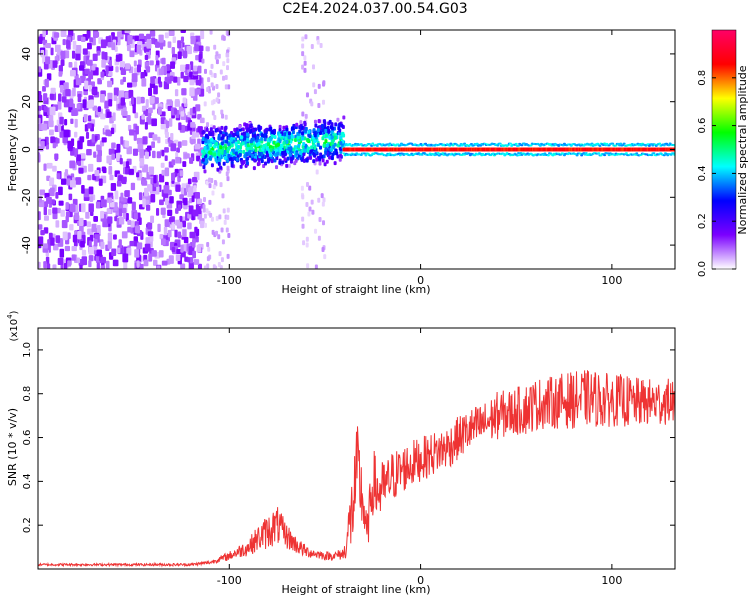  Describe the element at coordinates (420, 580) in the screenshot. I see `x-tick-label: 0` at that location.